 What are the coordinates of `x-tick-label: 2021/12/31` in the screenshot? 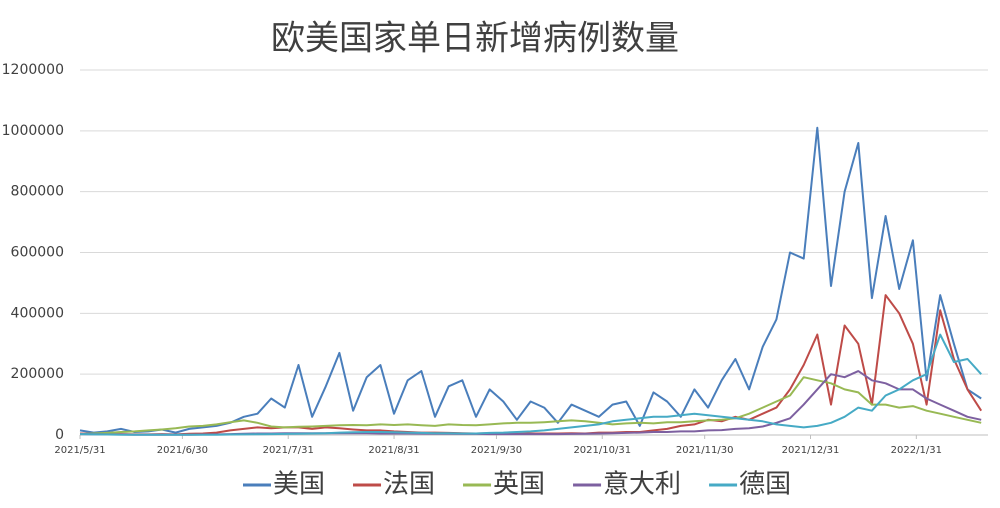 It's located at (811, 450).